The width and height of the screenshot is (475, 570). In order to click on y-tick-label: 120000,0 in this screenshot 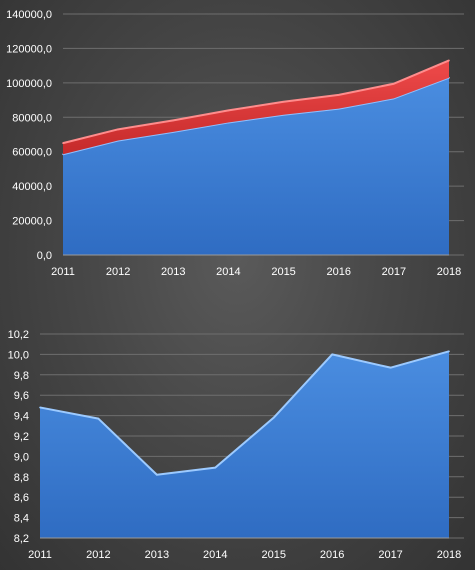, I will do `click(29, 49)`.